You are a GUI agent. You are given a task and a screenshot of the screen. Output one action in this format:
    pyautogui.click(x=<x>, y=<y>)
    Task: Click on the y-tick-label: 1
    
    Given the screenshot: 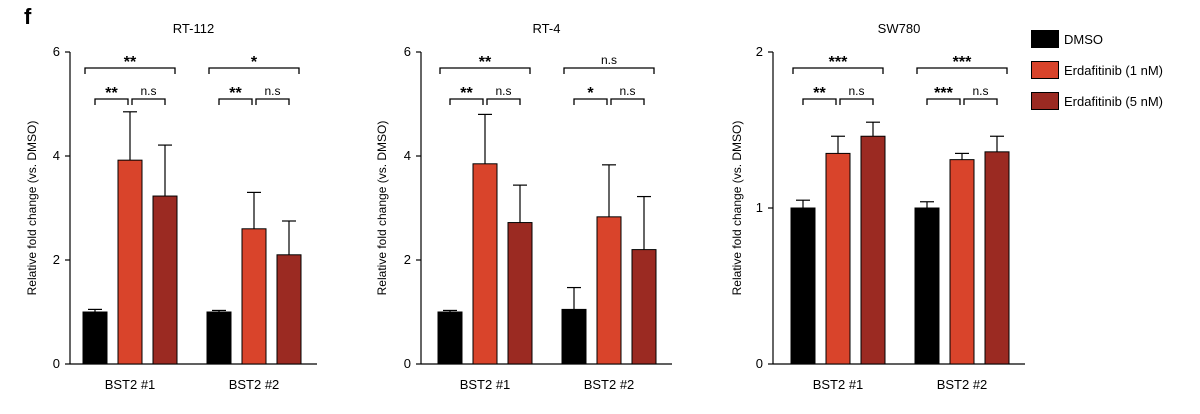 What is the action you would take?
    pyautogui.click(x=759, y=207)
    